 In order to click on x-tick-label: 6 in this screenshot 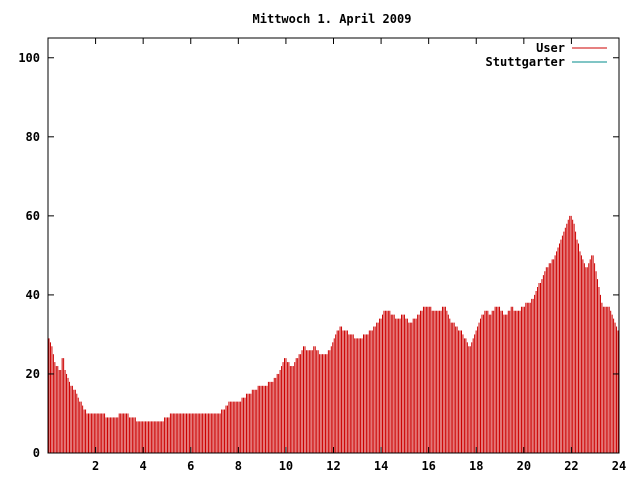, I will do `click(190, 466)`.